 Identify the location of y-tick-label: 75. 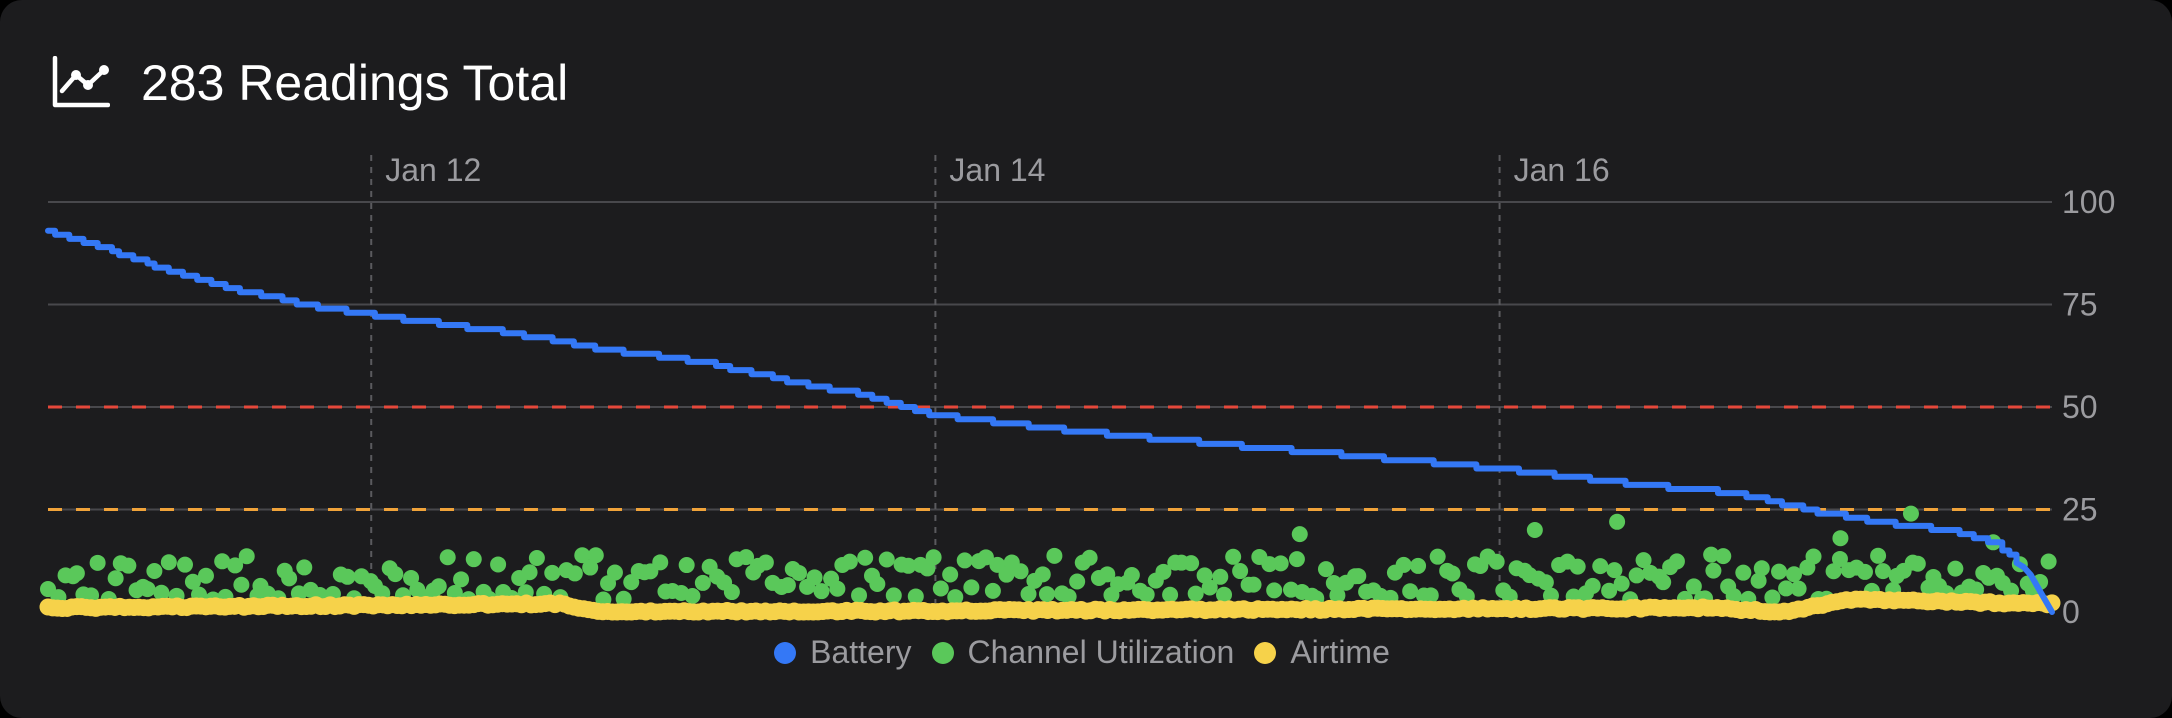
(2080, 305).